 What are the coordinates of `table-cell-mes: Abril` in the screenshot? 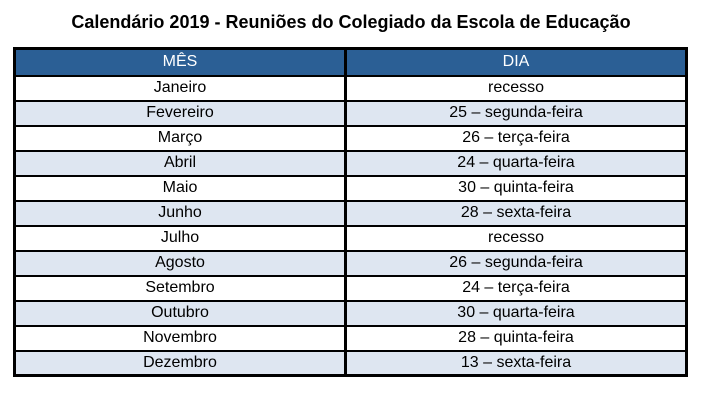 It's located at (180, 163).